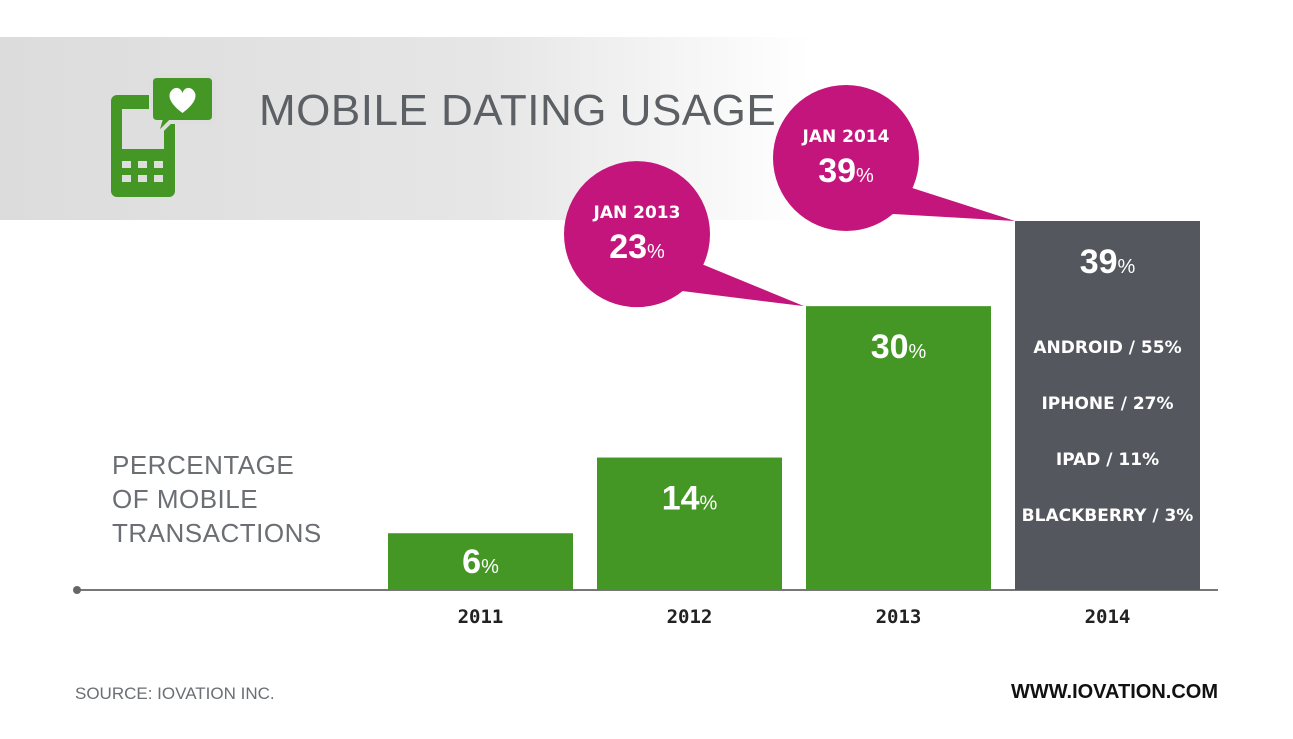 Image resolution: width=1293 pixels, height=739 pixels. Describe the element at coordinates (690, 499) in the screenshot. I see `bar-value-label: 14%` at that location.